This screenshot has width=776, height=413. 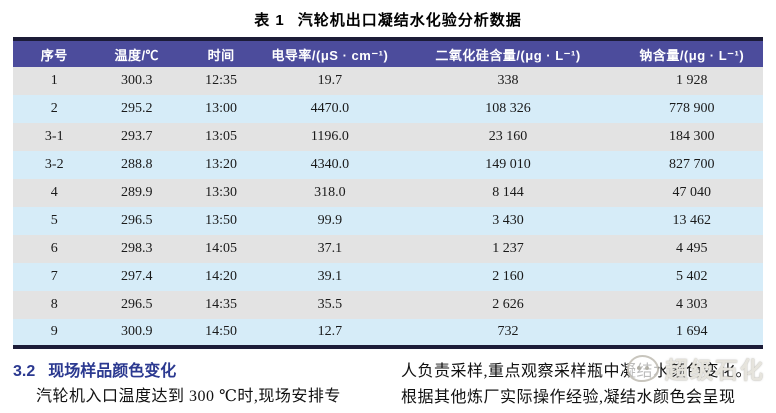 I want to click on table-cell: 19.7, so click(x=330, y=80).